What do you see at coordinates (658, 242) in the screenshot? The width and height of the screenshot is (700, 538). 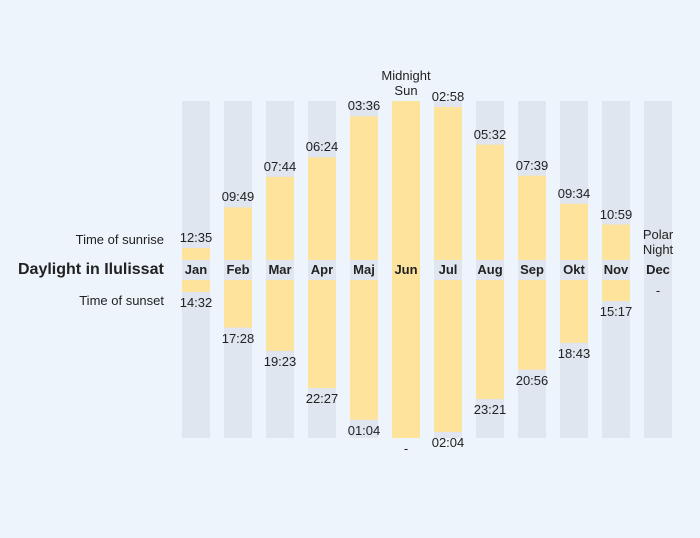 I see `sunrise-value-label: Polar Night` at bounding box center [658, 242].